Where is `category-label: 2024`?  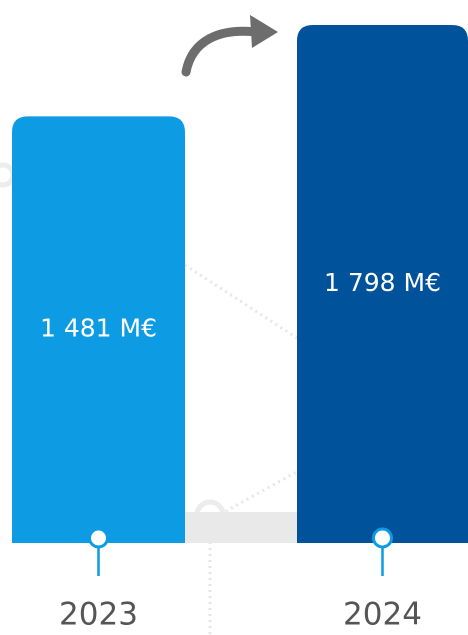
category-label: 2024 is located at coordinates (382, 615).